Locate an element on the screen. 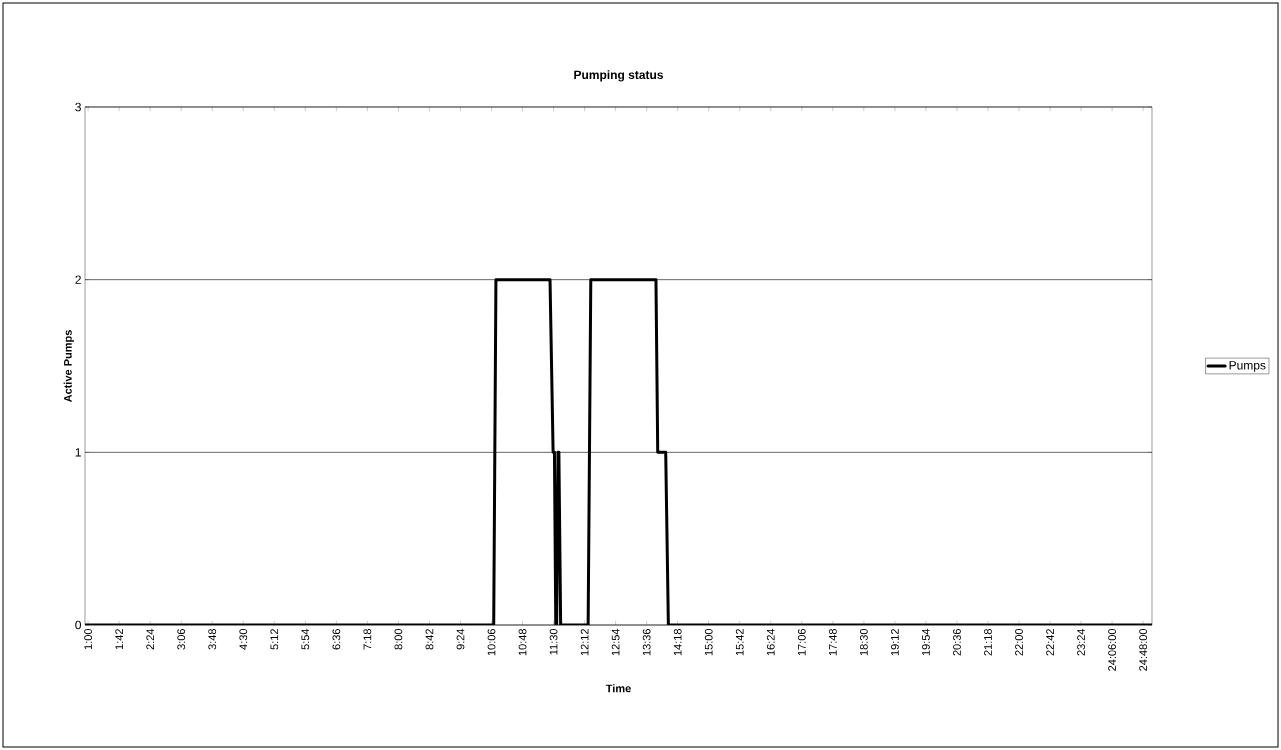 The height and width of the screenshot is (750, 1281). x-tick-label: 4:30 is located at coordinates (243, 639).